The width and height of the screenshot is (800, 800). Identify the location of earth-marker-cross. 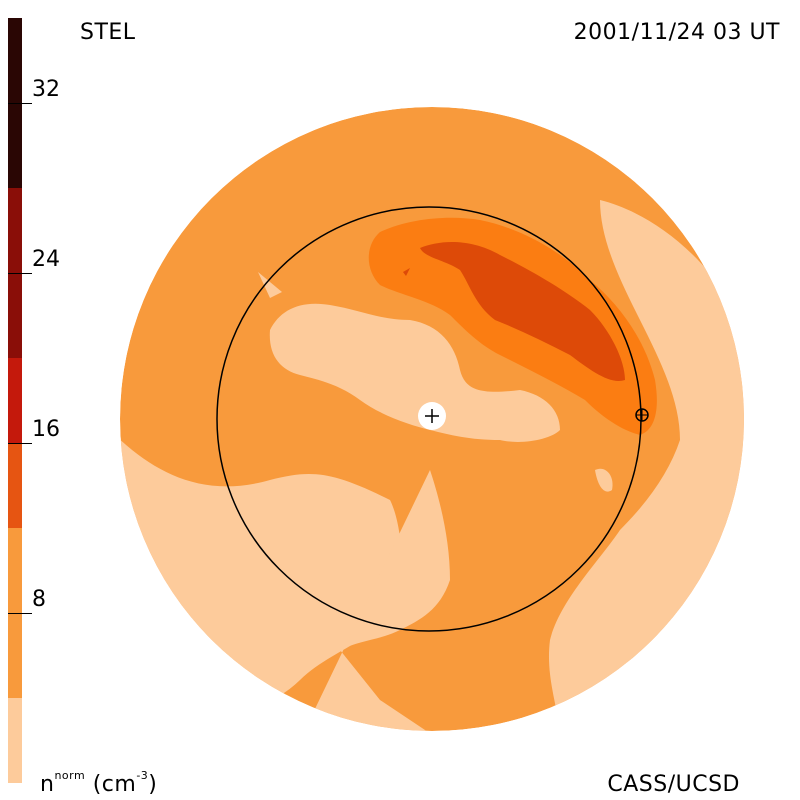
(642, 415).